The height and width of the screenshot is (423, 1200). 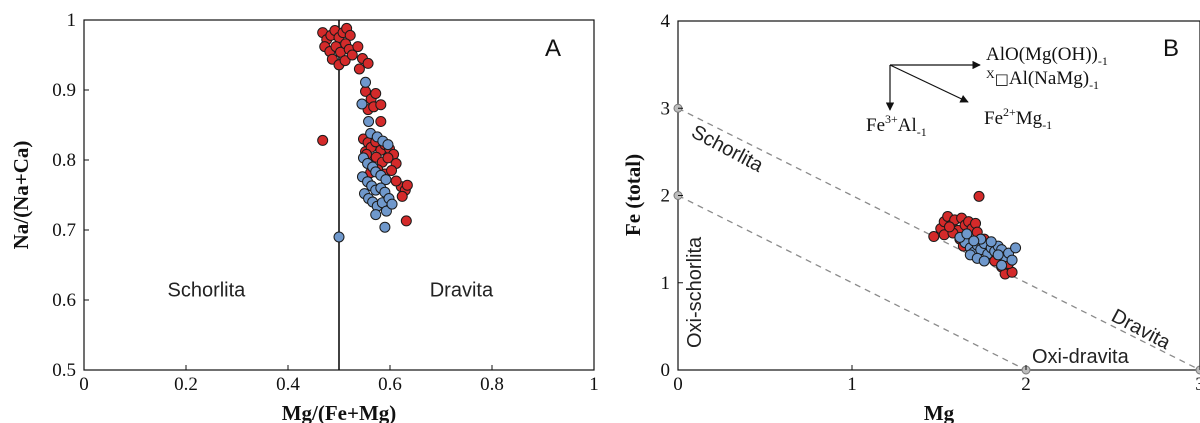 What do you see at coordinates (1171, 48) in the screenshot?
I see `panel-b-letter: B` at bounding box center [1171, 48].